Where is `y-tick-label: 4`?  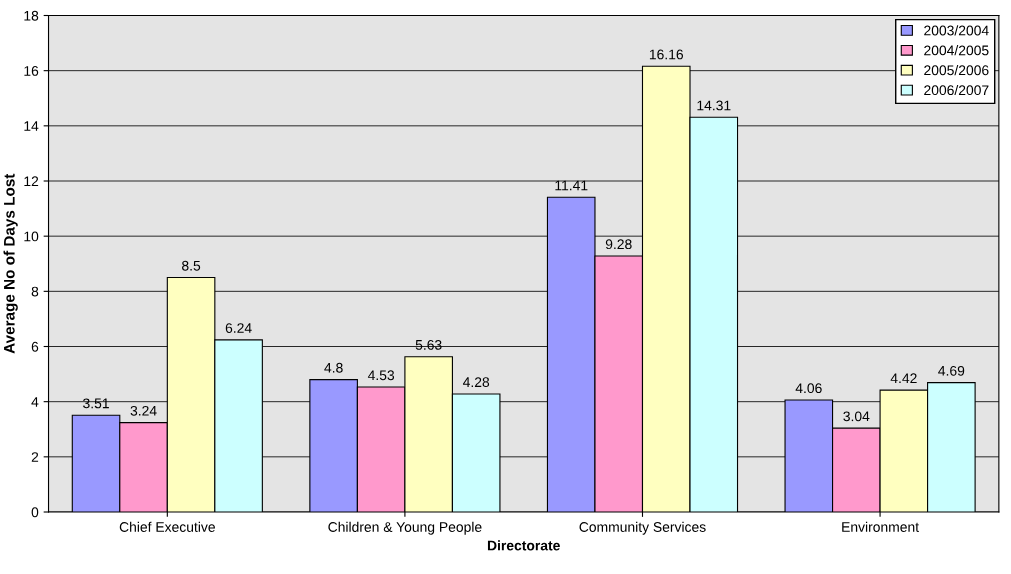
y-tick-label: 4 is located at coordinates (35, 402).